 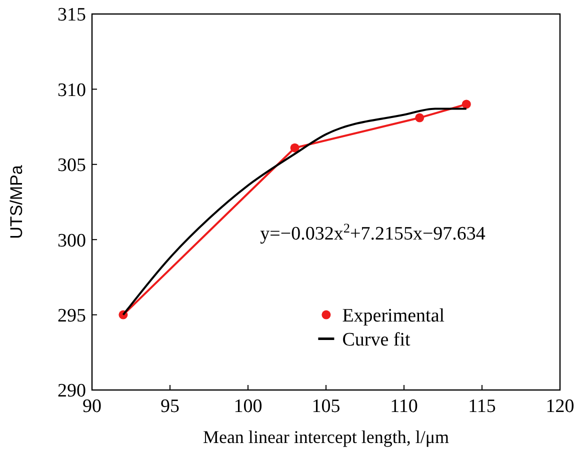 What do you see at coordinates (72, 315) in the screenshot?
I see `y-tick-label: 295` at bounding box center [72, 315].